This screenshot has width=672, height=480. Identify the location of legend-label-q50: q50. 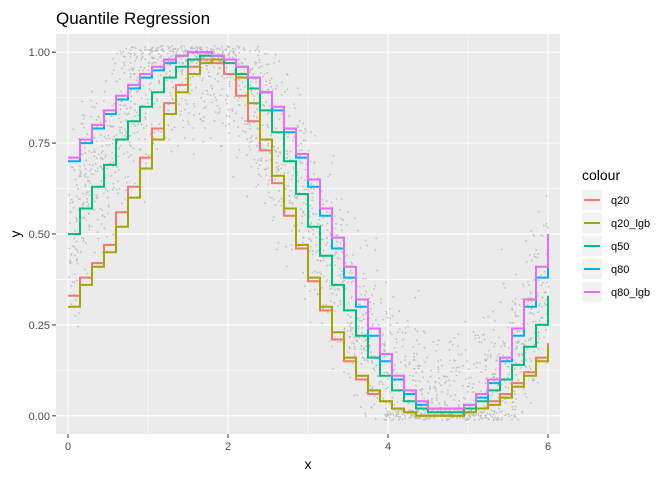
(620, 247).